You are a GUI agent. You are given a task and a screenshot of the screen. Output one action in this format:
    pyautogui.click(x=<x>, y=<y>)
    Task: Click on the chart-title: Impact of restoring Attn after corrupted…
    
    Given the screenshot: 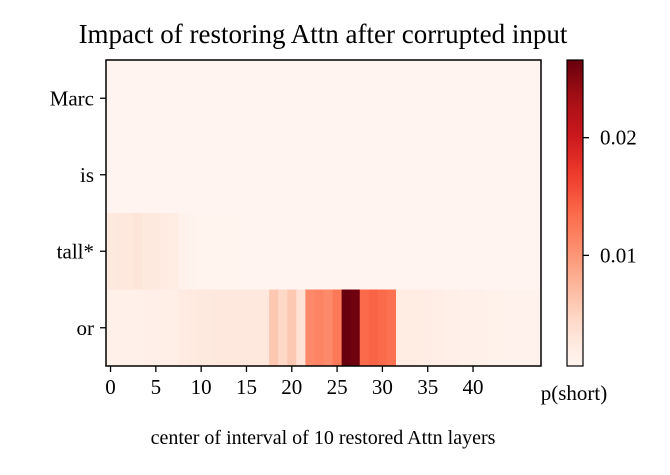 What is the action you would take?
    pyautogui.click(x=323, y=34)
    